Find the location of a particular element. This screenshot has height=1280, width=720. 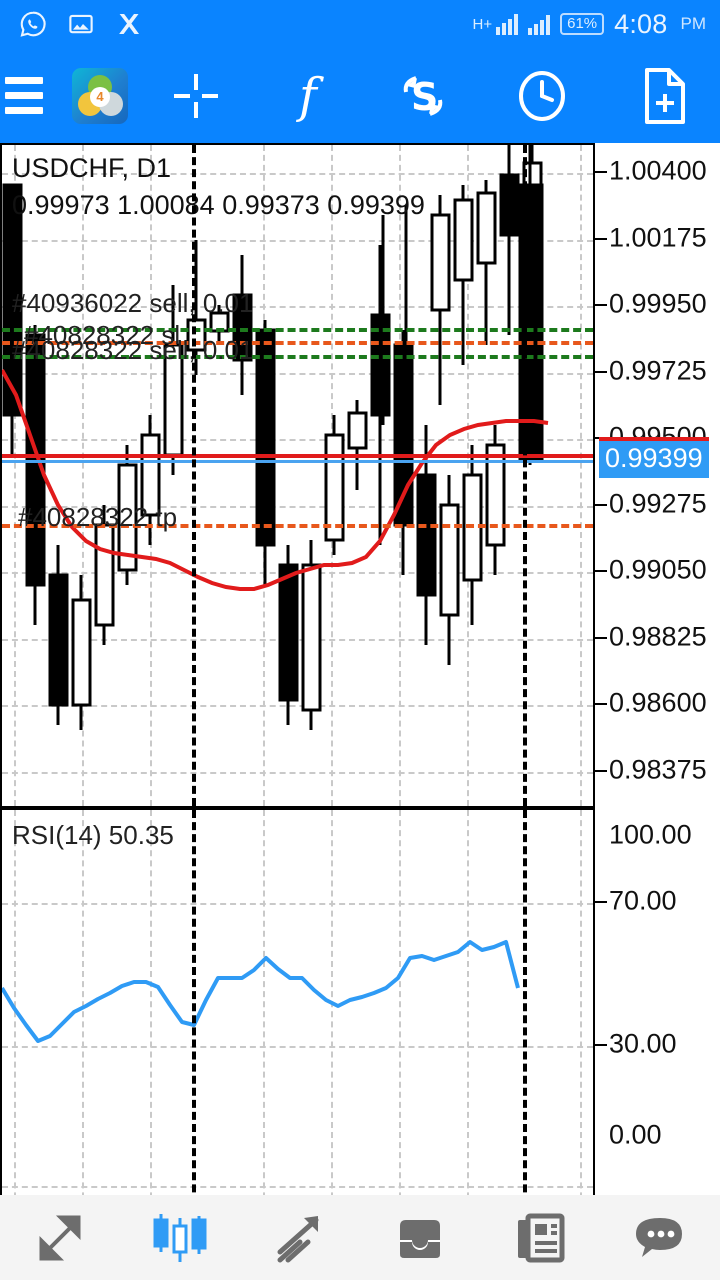

bottom-navigation-bar is located at coordinates (360, 1237).